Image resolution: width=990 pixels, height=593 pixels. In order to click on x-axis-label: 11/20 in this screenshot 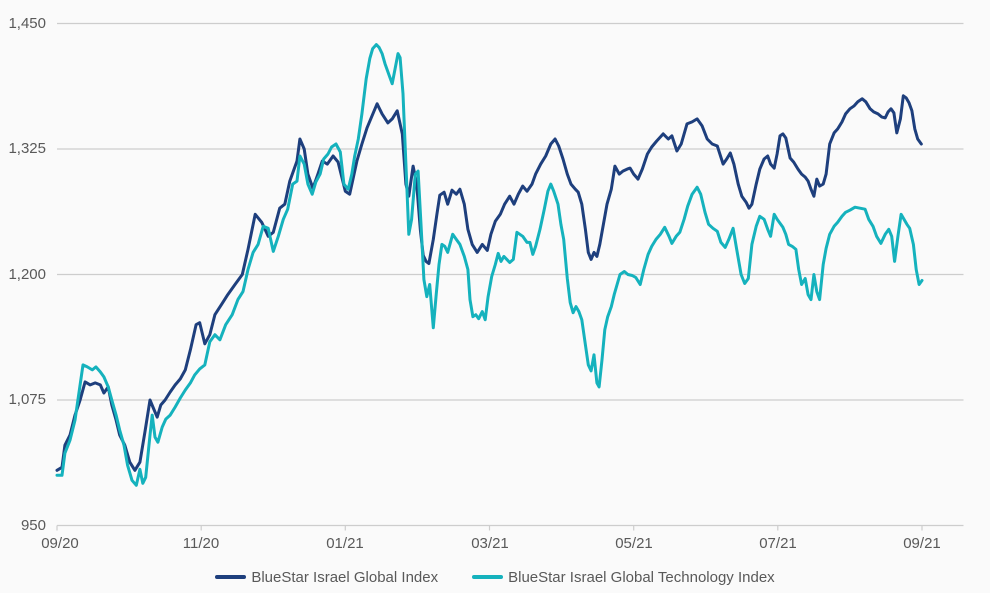, I will do `click(201, 543)`.